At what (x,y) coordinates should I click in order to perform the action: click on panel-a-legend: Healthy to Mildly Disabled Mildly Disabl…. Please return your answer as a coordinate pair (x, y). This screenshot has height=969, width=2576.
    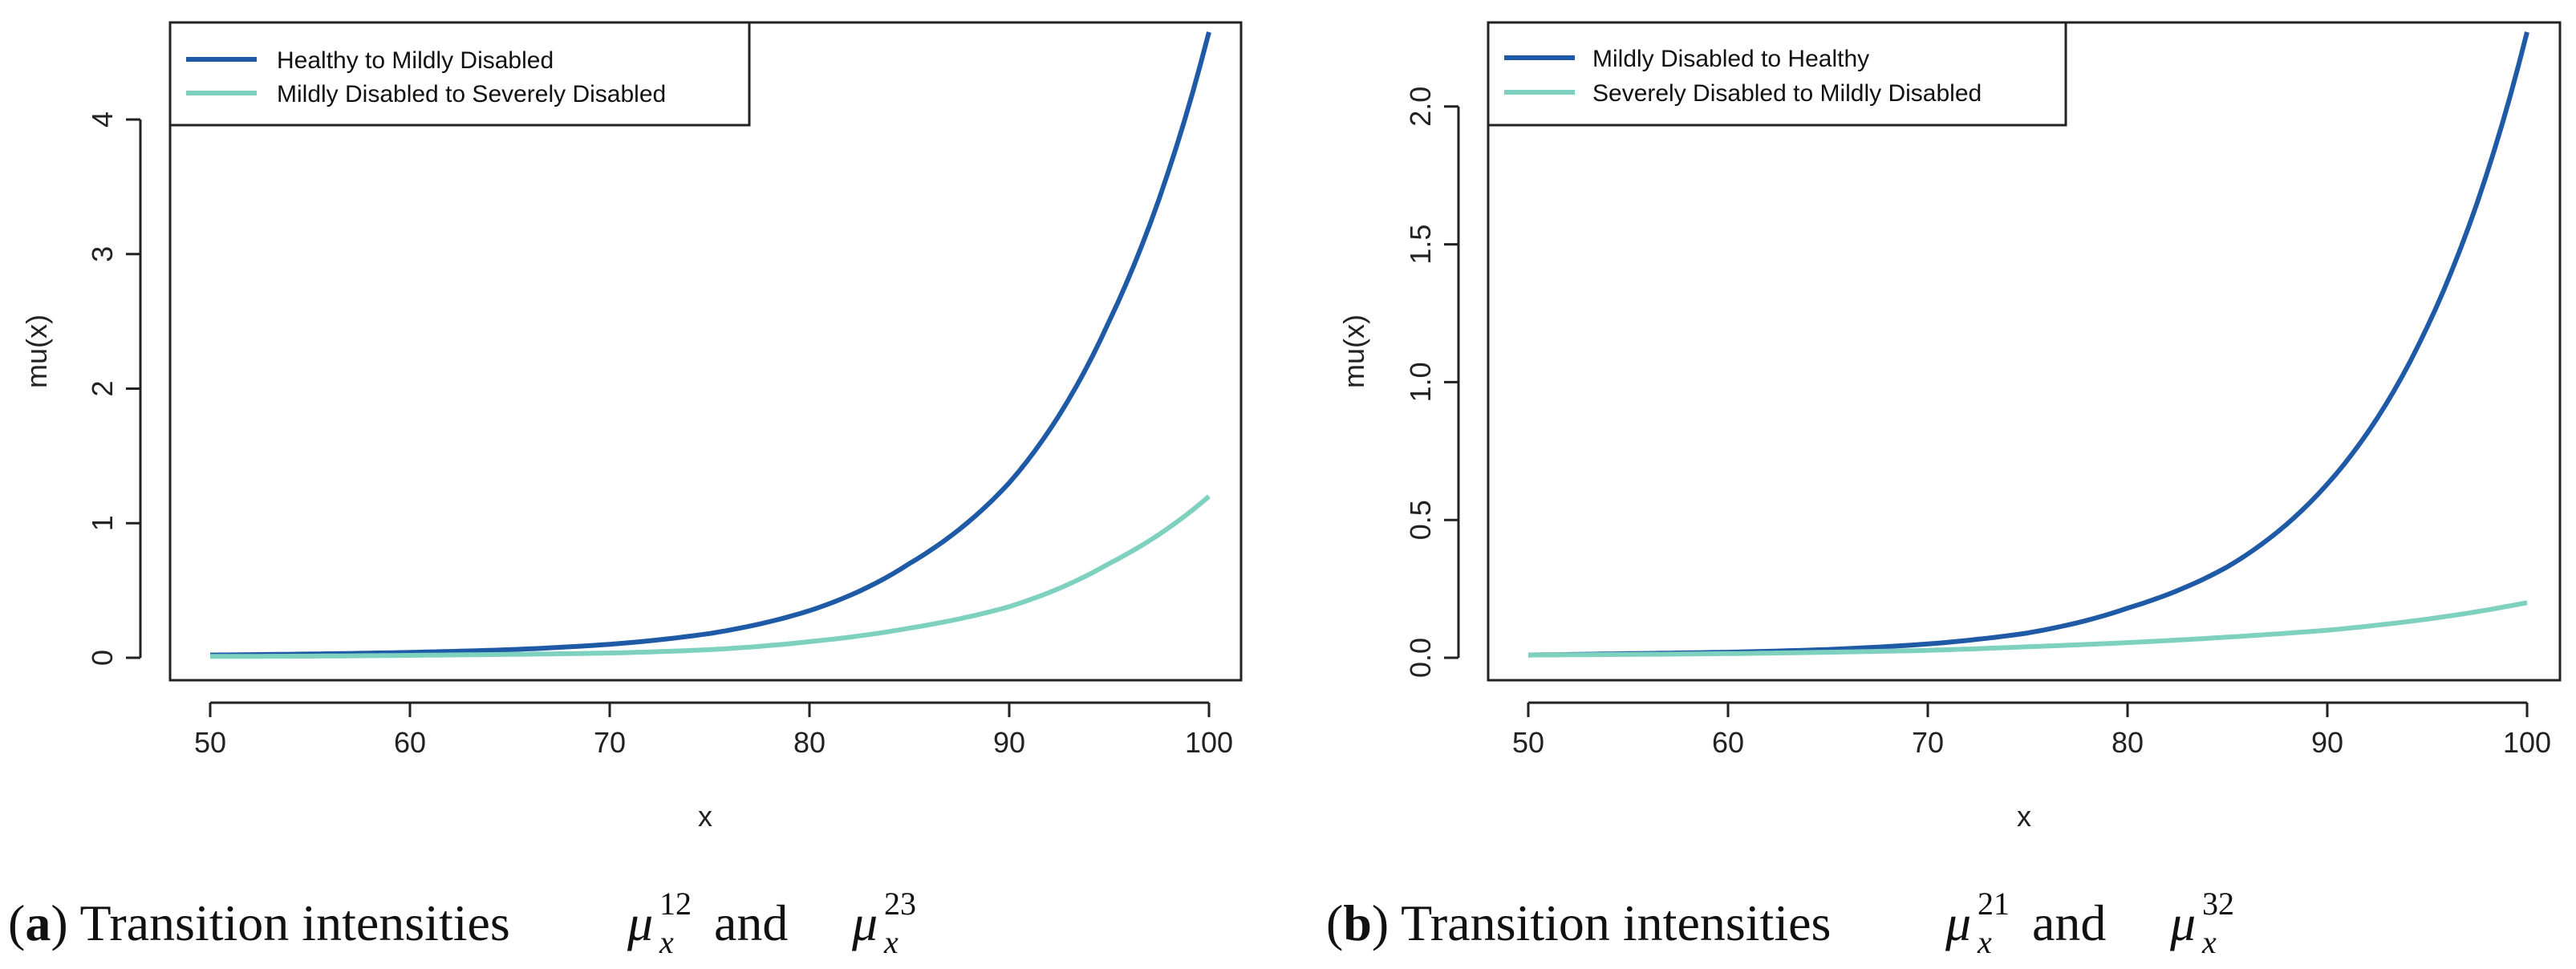
    Looking at the image, I should click on (459, 74).